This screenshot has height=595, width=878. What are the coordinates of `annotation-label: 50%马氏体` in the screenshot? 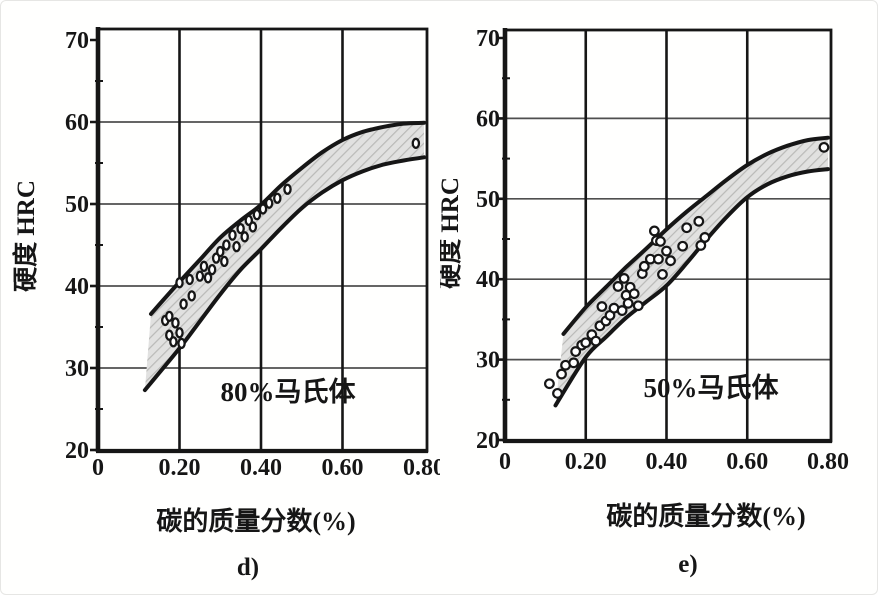 It's located at (712, 388).